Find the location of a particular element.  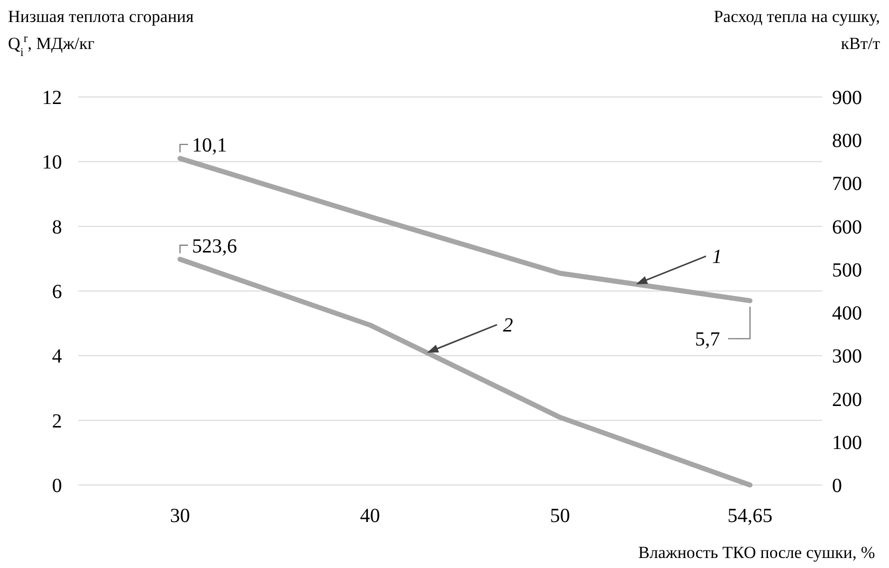

y2-tick-label: 200 is located at coordinates (847, 399).